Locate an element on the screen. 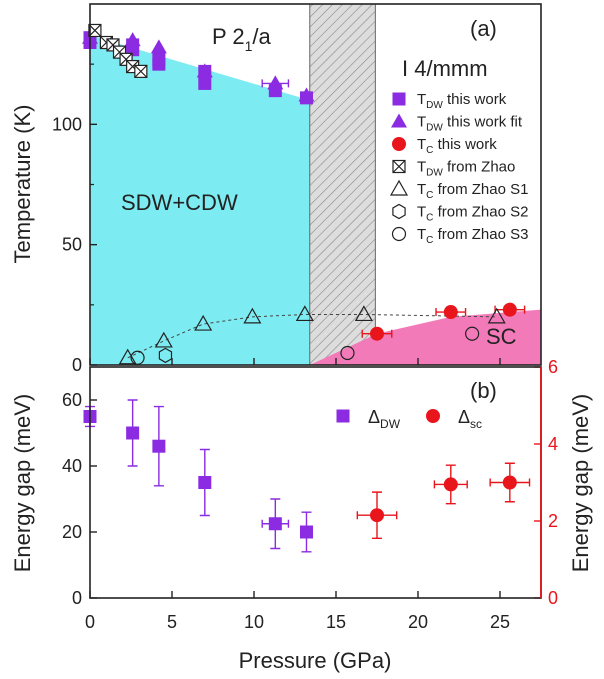  legend-a-text-1: TDW this work fit is located at coordinates (470, 124).